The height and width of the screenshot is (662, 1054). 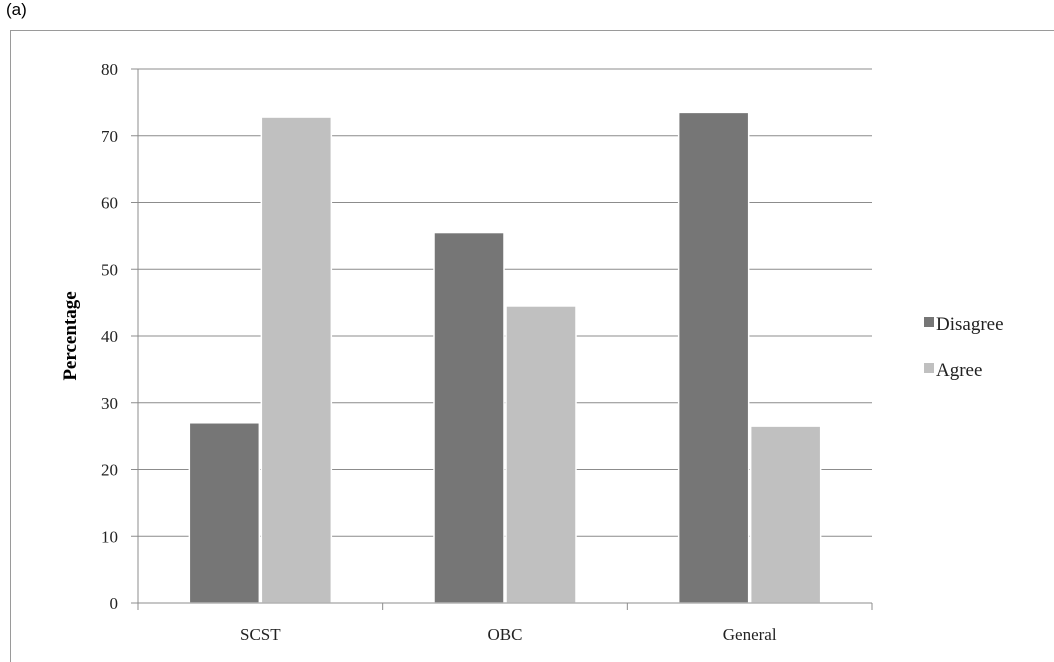 I want to click on bar-disagree-scst, so click(x=224, y=513).